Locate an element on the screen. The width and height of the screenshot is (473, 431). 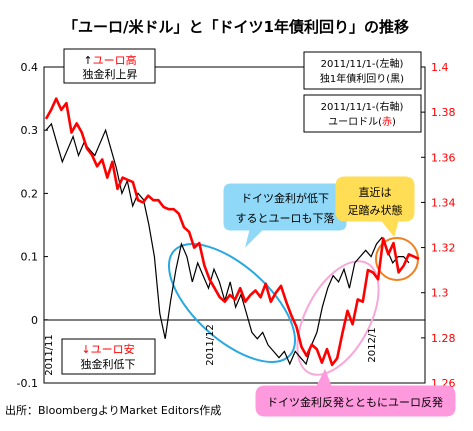
pink-callout-text: ドイツ金利反発とともにユーロ反発 is located at coordinates (355, 402).